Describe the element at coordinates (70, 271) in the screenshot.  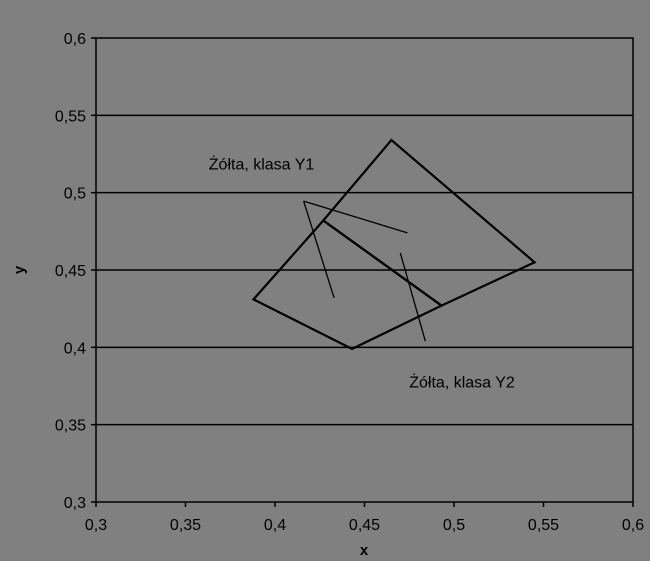
I see `y-tick-label-3: 0,45` at that location.